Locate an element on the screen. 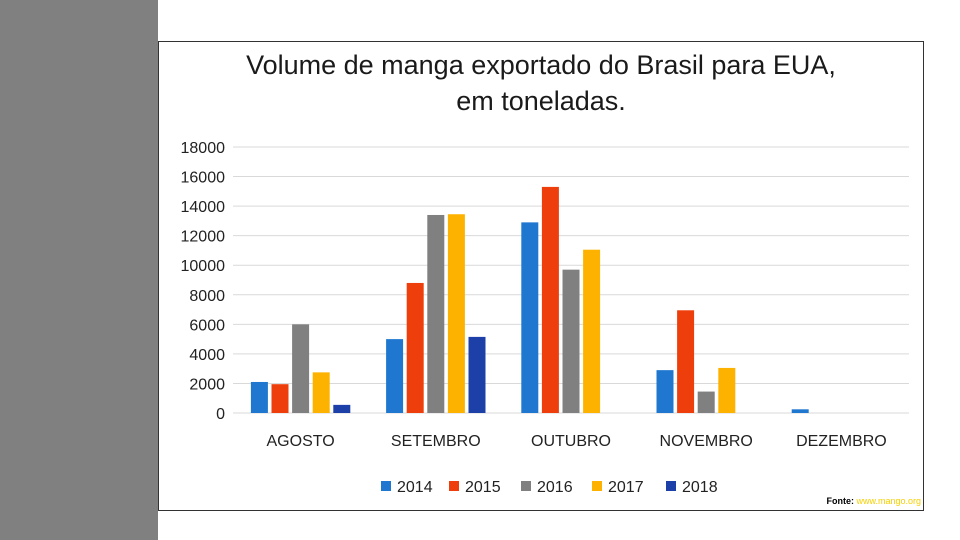 This screenshot has width=960, height=540. category-label: DEZEMBRO is located at coordinates (841, 441).